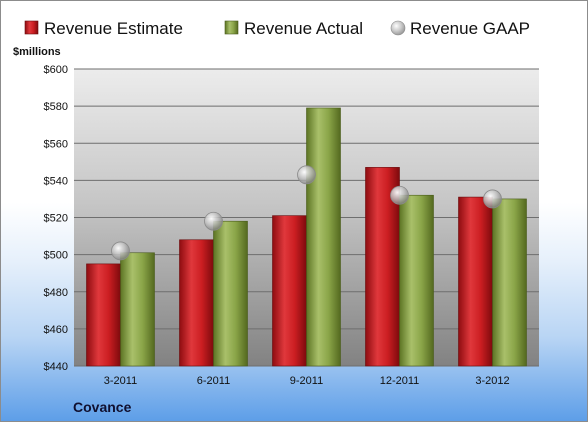 Image resolution: width=588 pixels, height=422 pixels. What do you see at coordinates (56, 70) in the screenshot?
I see `y-tick-label: $600` at bounding box center [56, 70].